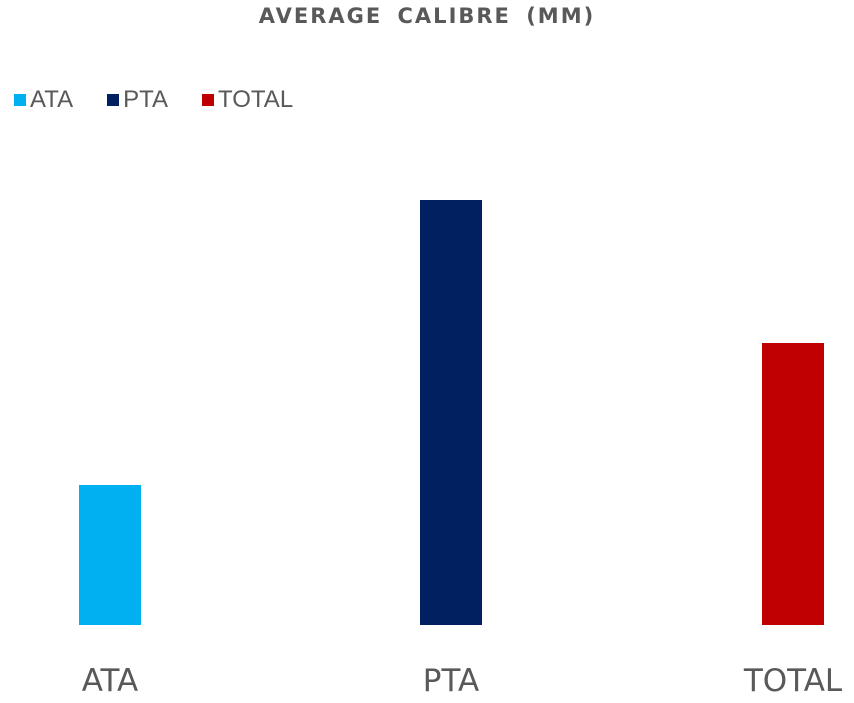  What do you see at coordinates (451, 681) in the screenshot?
I see `x-tick-label-pta: PTA` at bounding box center [451, 681].